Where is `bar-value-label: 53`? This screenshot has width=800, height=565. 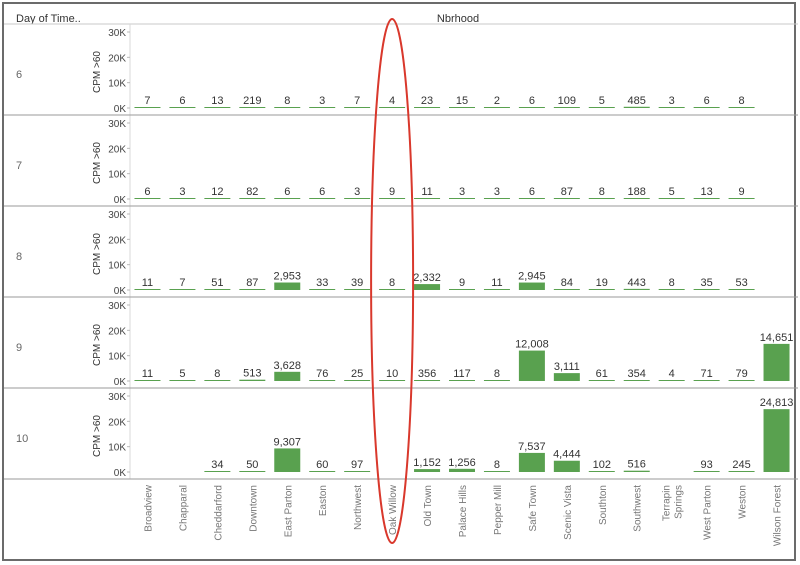
bar-value-label: 53 is located at coordinates (741, 283).